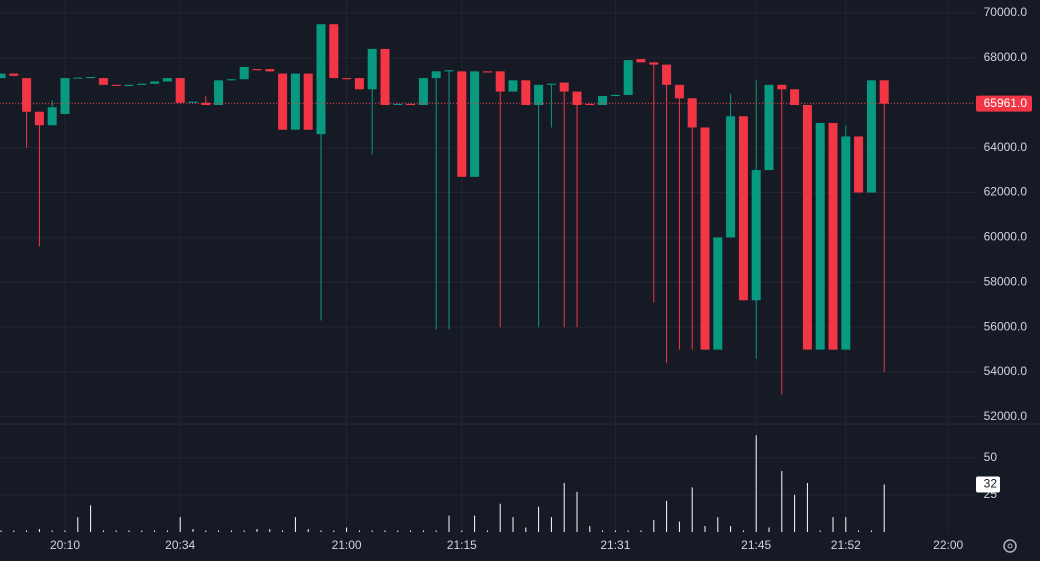 This screenshot has width=1040, height=561. What do you see at coordinates (1006, 237) in the screenshot?
I see `y-tick-label: 60000.0` at bounding box center [1006, 237].